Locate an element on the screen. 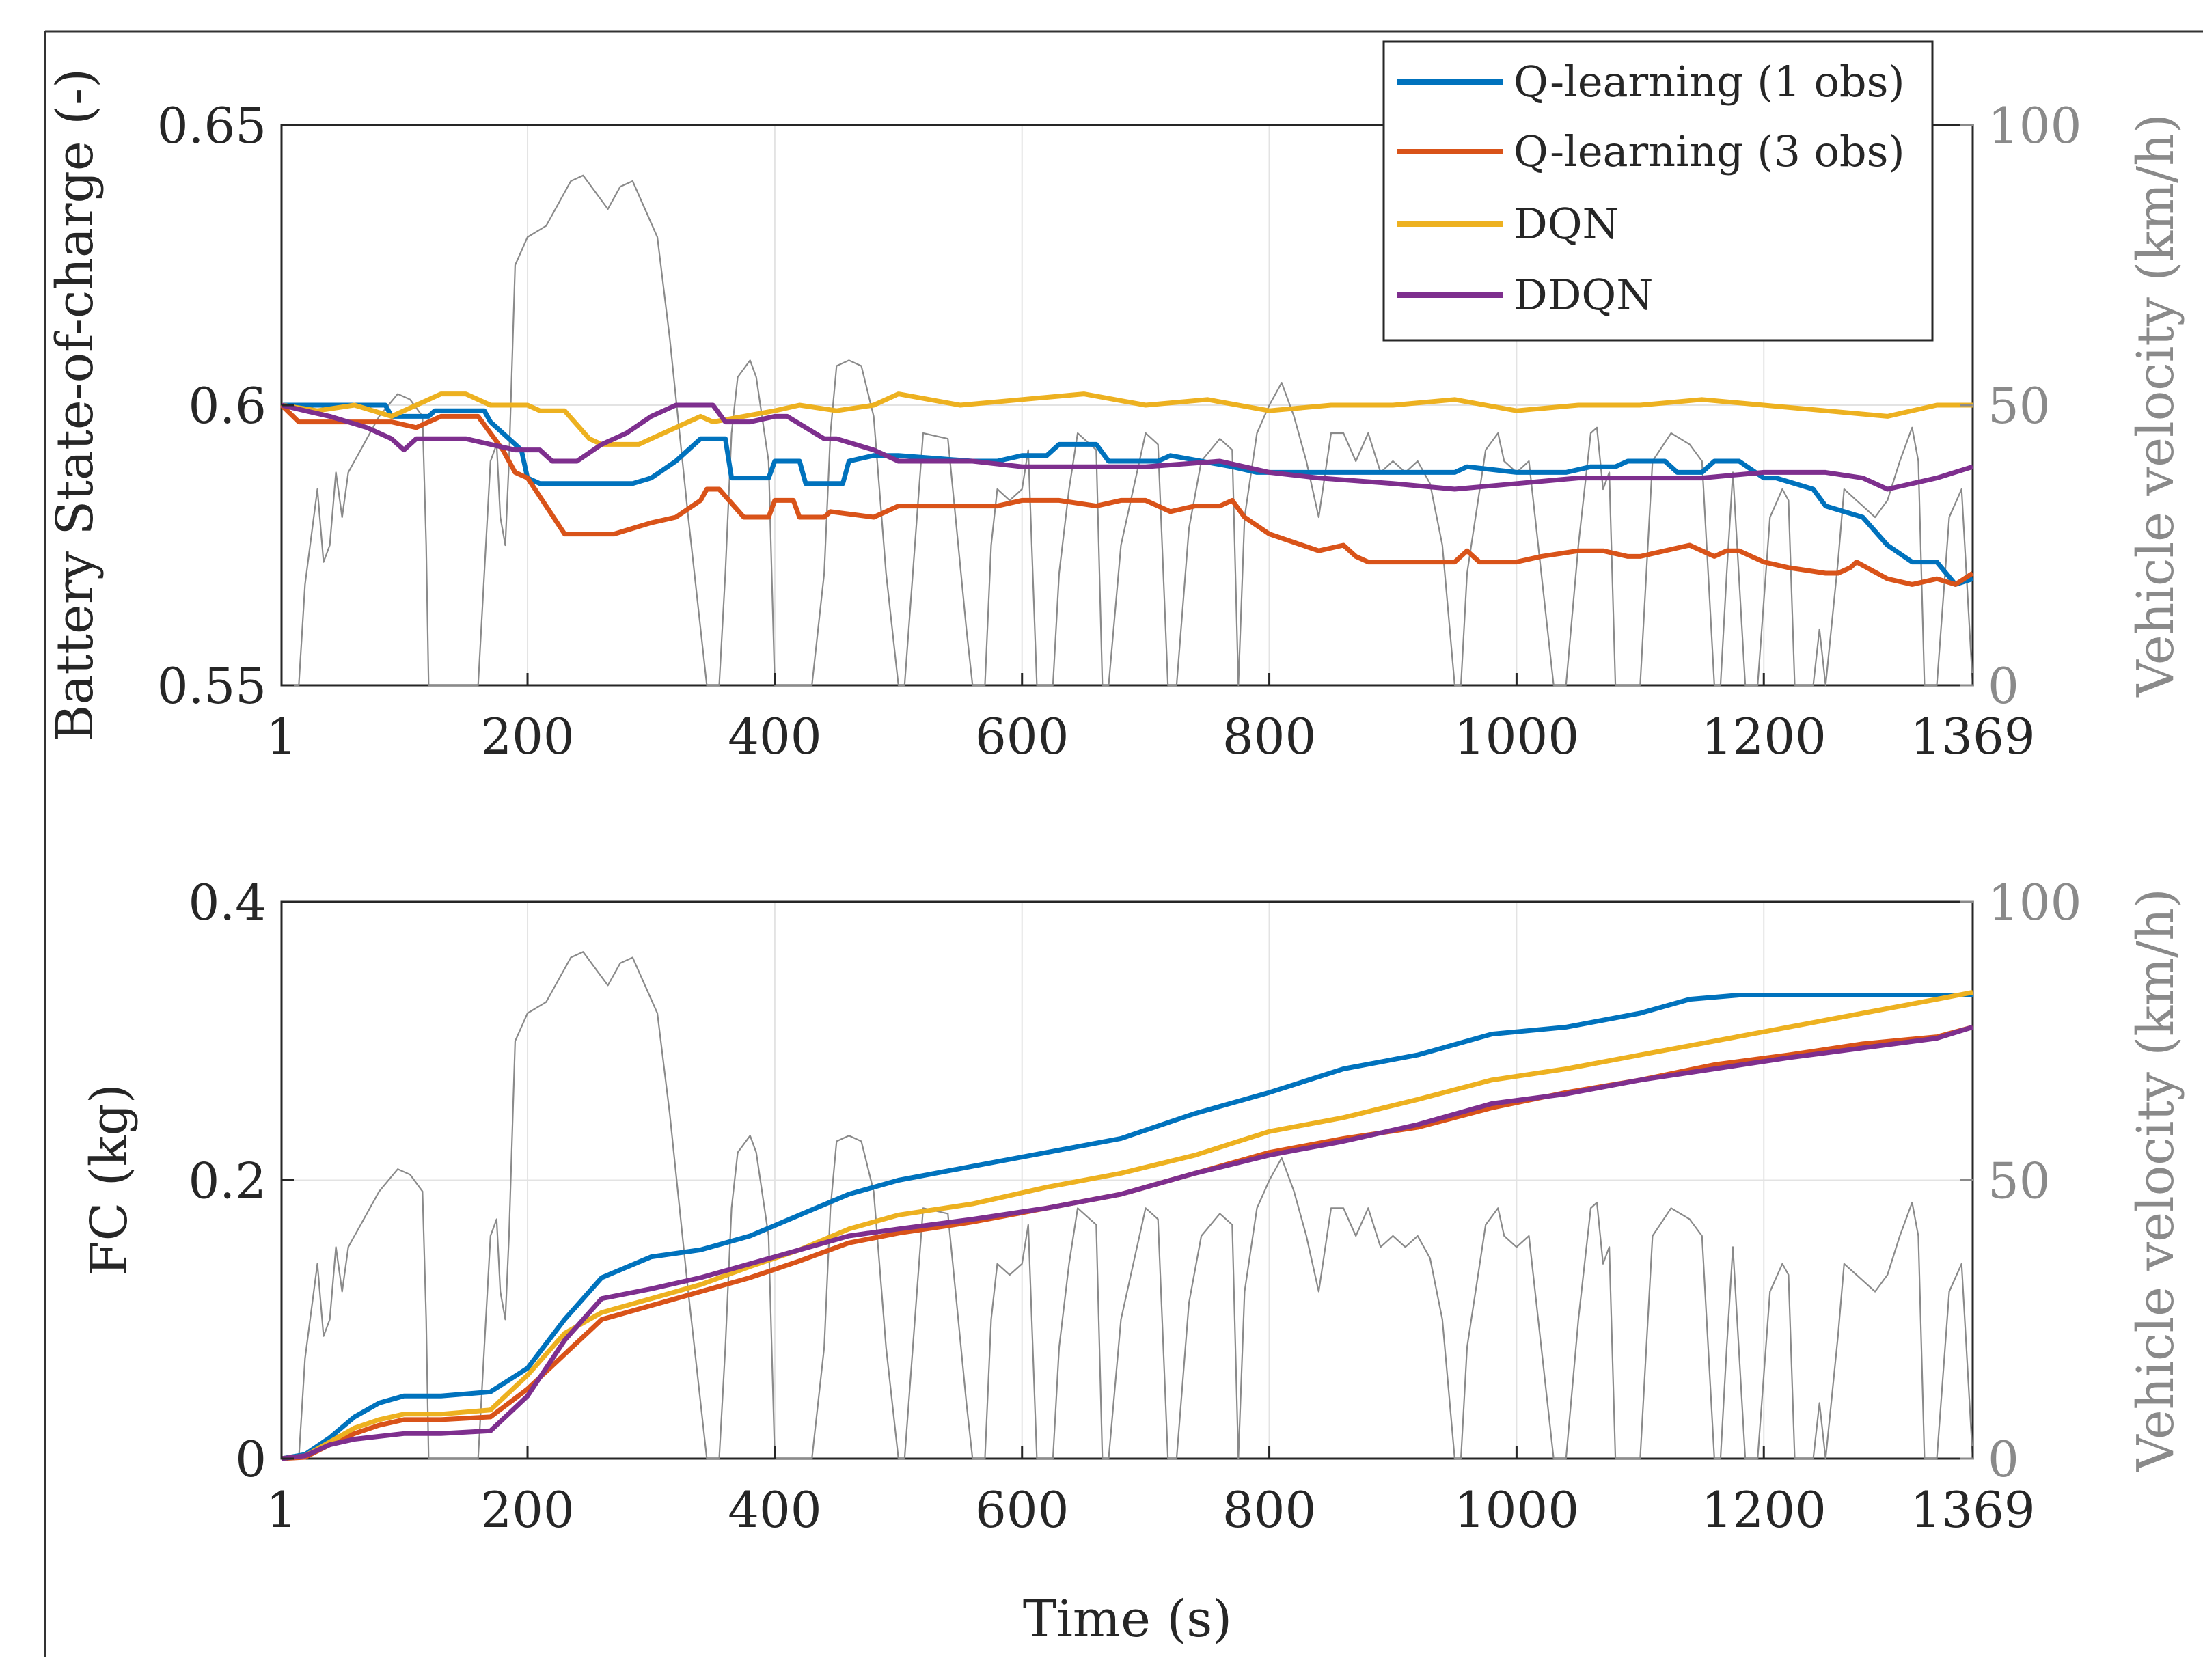 This screenshot has height=1680, width=2203. soc-xtick-label-400: 400 is located at coordinates (775, 736).